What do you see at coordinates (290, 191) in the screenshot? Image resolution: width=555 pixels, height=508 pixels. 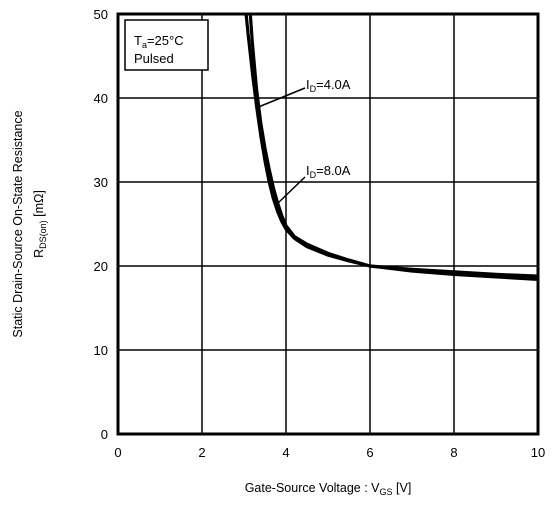 I see `leader-line-id-8a` at bounding box center [290, 191].